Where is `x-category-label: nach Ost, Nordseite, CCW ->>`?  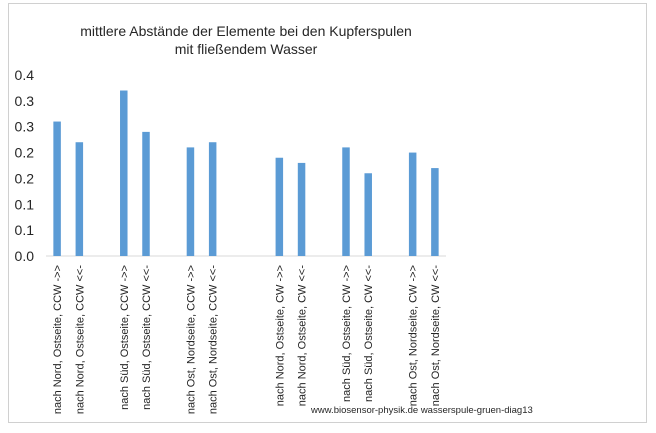 x-category-label: nach Ost, Nordseite, CCW ->> is located at coordinates (191, 339).